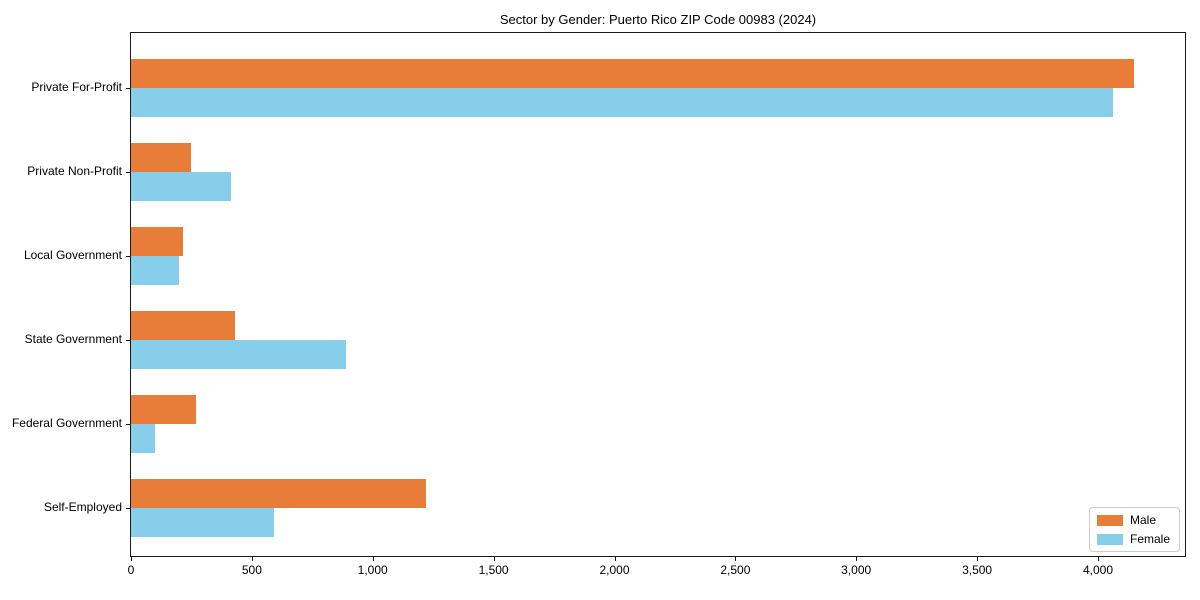 Image resolution: width=1200 pixels, height=600 pixels. What do you see at coordinates (1098, 570) in the screenshot?
I see `x-axis-tick-label: 4,000` at bounding box center [1098, 570].